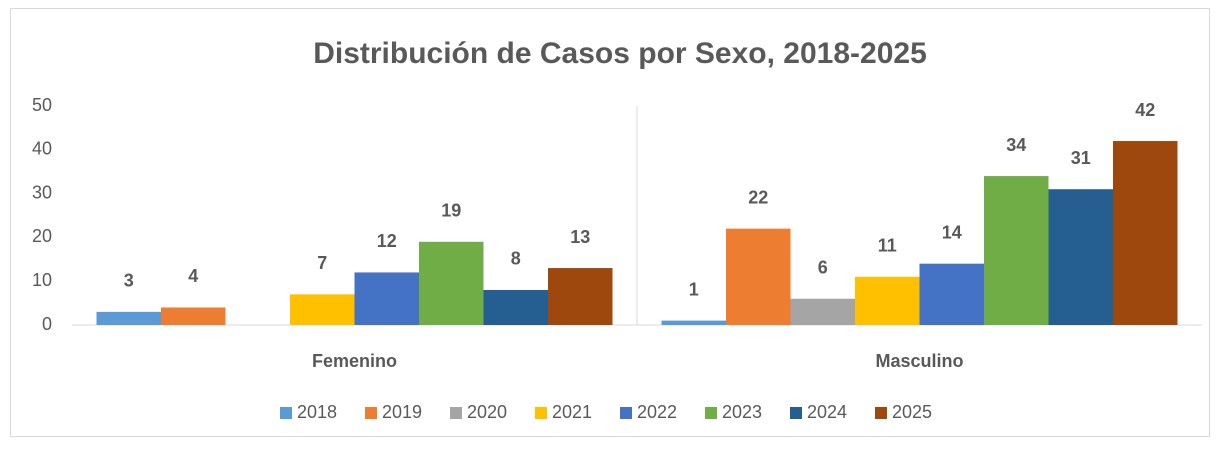 The height and width of the screenshot is (452, 1220). Describe the element at coordinates (516, 259) in the screenshot. I see `data-label: 8` at that location.